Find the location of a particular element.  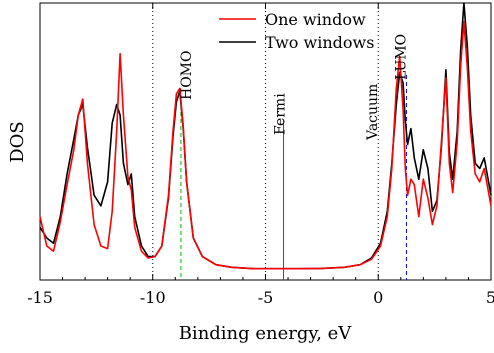

legend: One window Two windows is located at coordinates (296, 31).